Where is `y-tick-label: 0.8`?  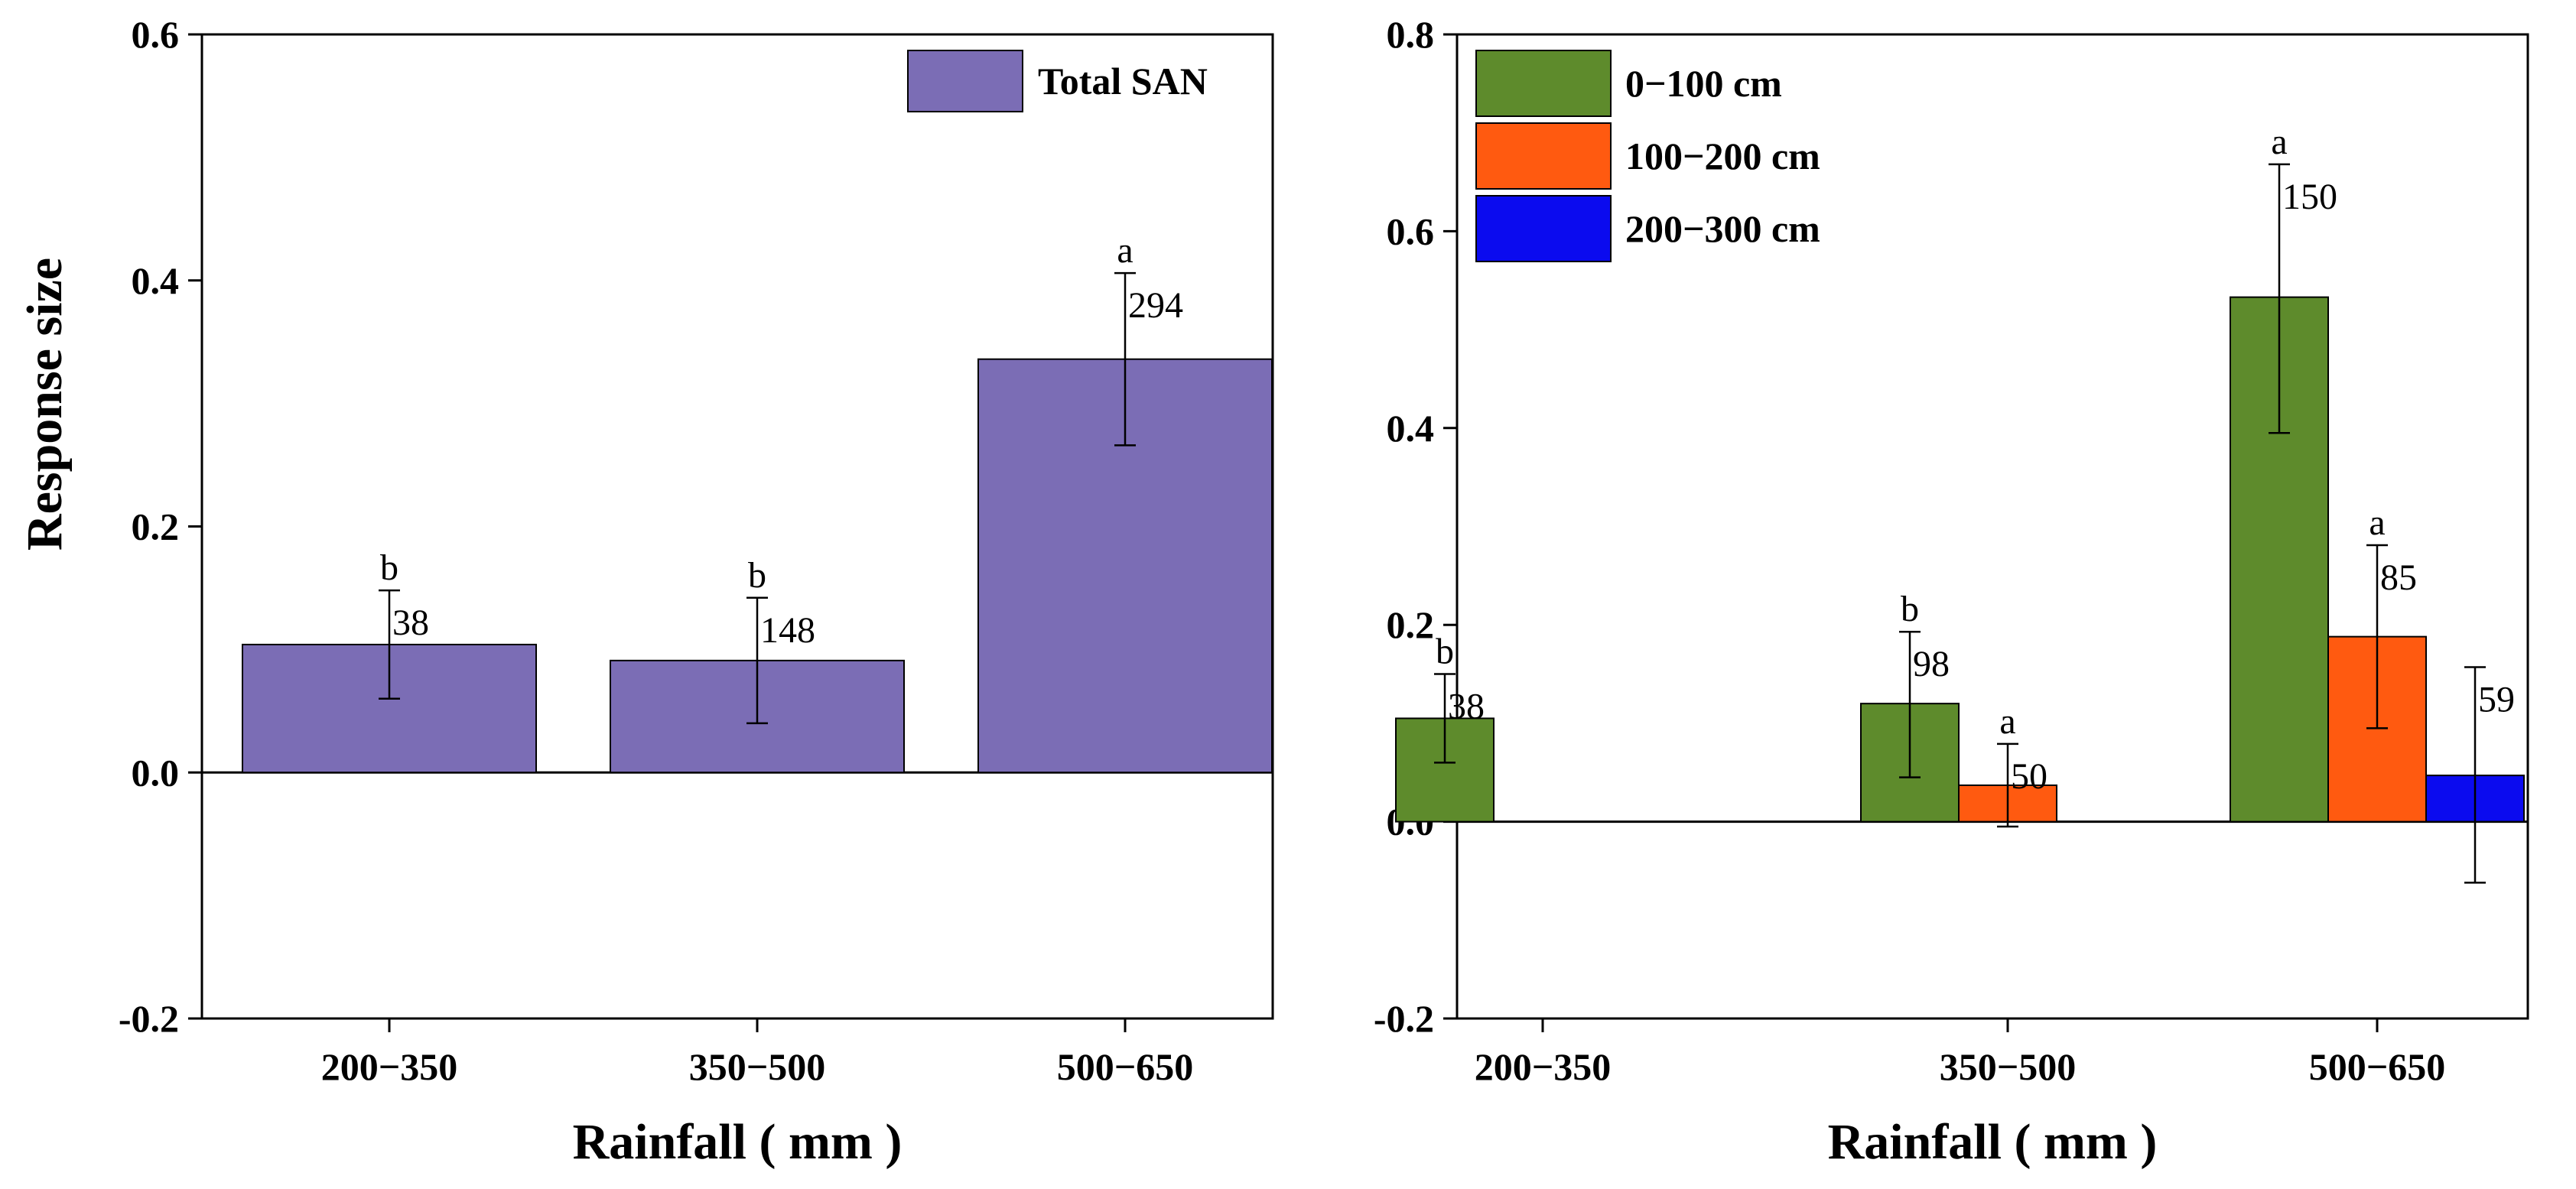 y-tick-label: 0.8 is located at coordinates (1411, 34).